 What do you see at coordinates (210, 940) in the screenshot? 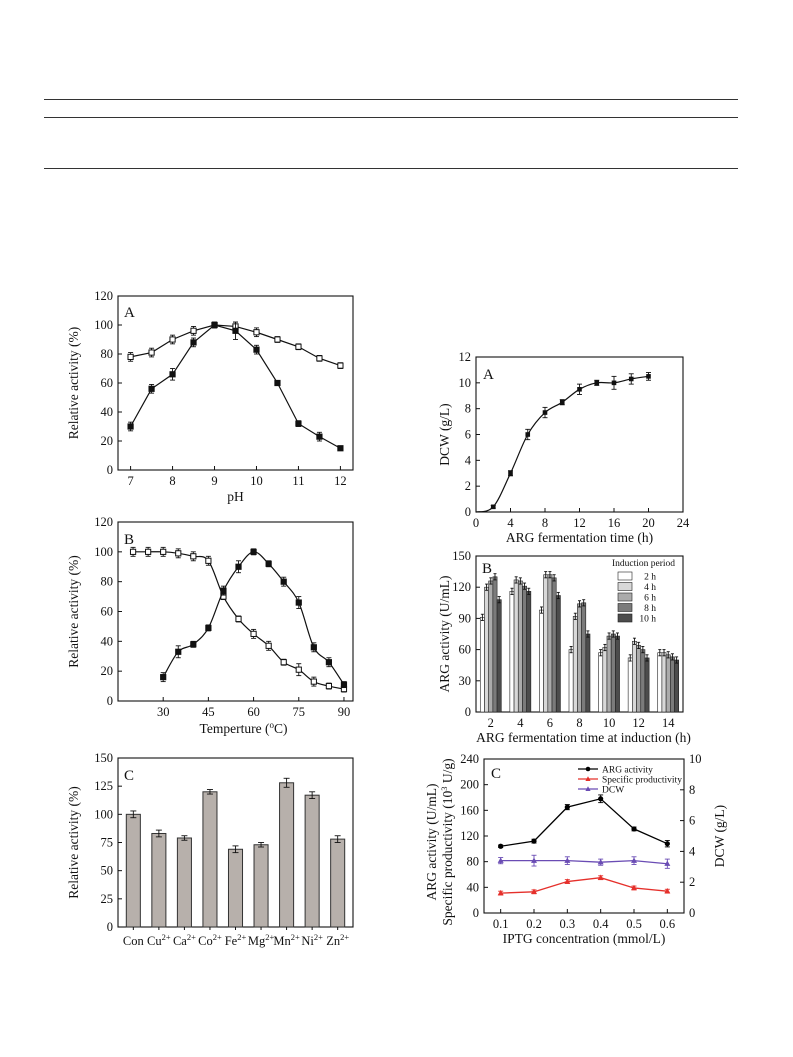
I see `x-tick-label: Co2+` at bounding box center [210, 940].